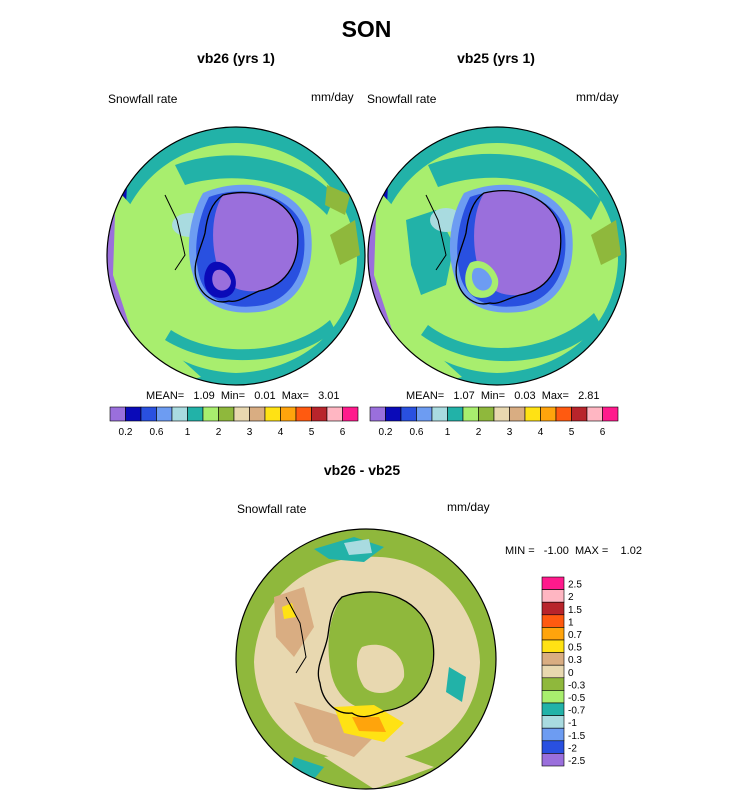 The image size is (733, 791). What do you see at coordinates (236, 58) in the screenshot?
I see `panel-title-vb26: vb26 (yrs 1)` at bounding box center [236, 58].